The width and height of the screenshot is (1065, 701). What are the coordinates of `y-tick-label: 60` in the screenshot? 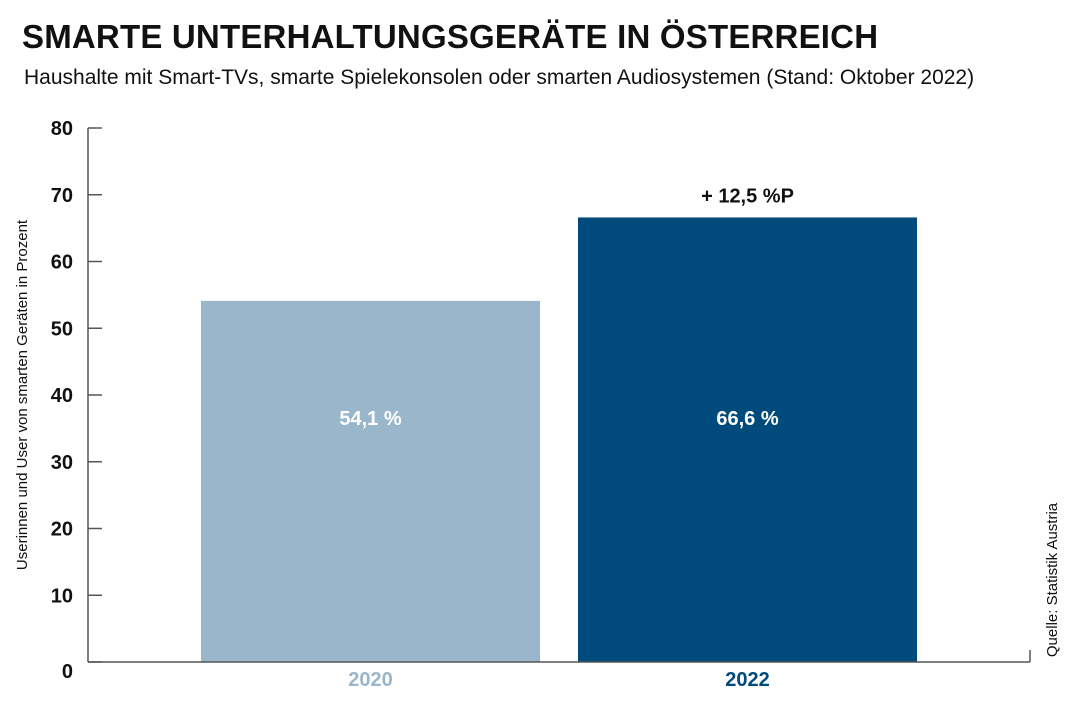 It's located at (62, 263).